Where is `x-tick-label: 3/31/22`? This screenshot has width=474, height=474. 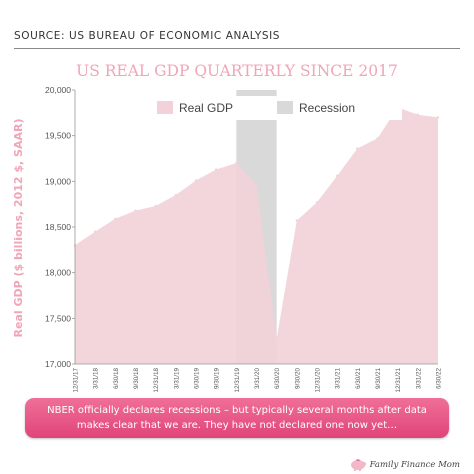
x-tick-label: 3/31/22 is located at coordinates (418, 379).